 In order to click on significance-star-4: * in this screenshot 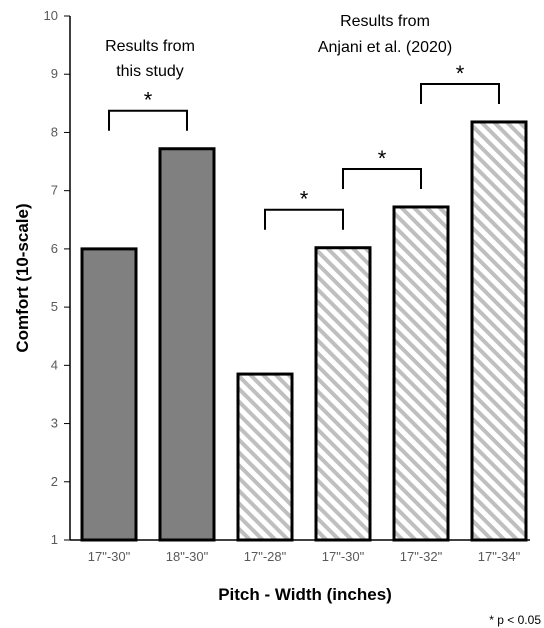, I will do `click(460, 73)`.